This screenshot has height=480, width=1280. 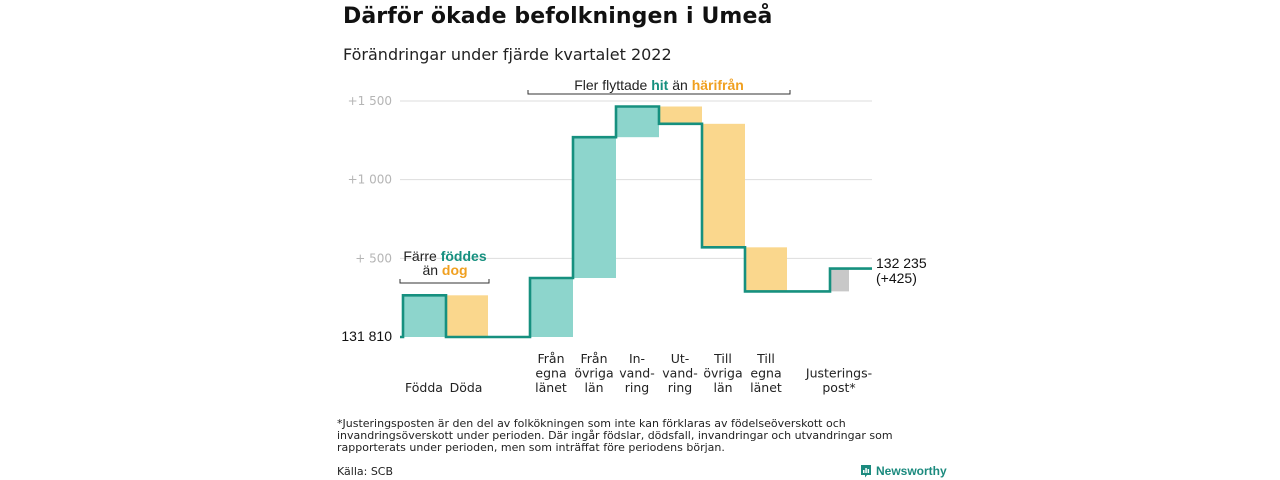 What do you see at coordinates (444, 281) in the screenshot?
I see `births-bracket` at bounding box center [444, 281].